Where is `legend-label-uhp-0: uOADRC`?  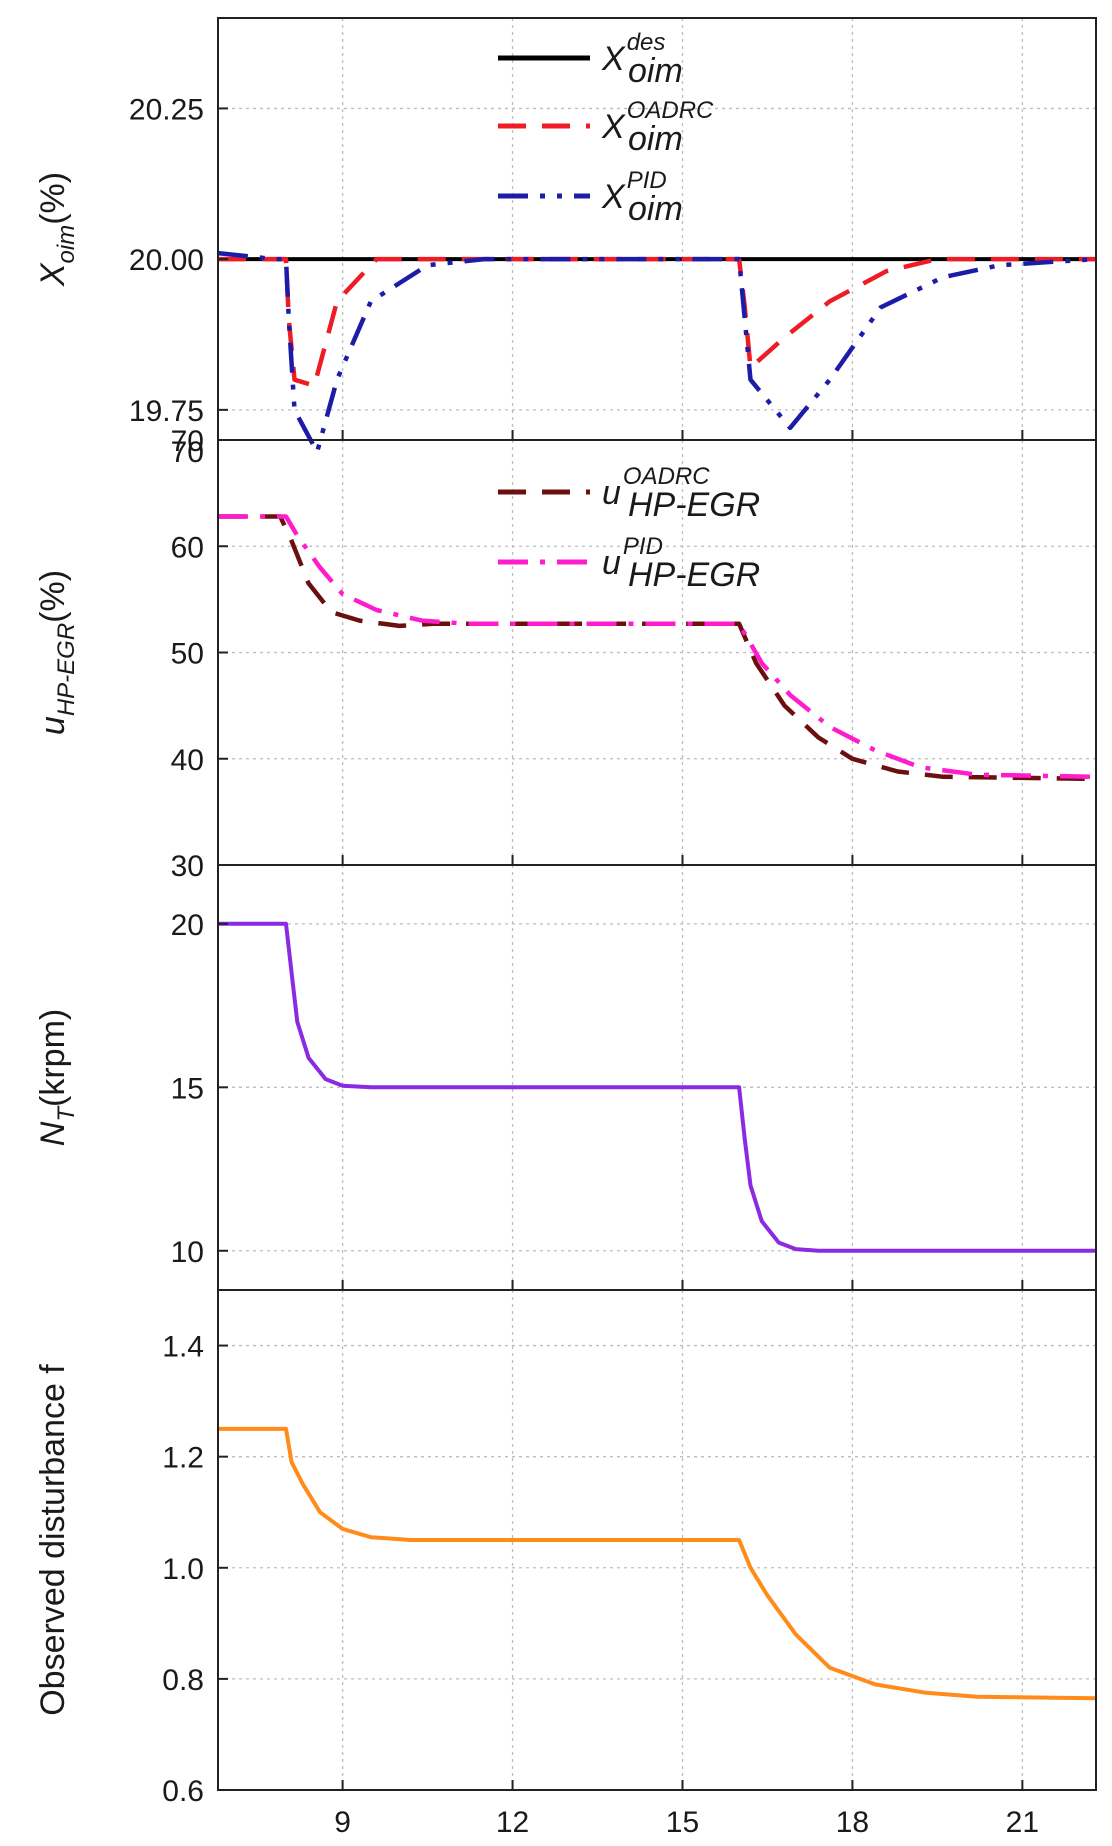 legend-label-uhp-0: uOADRC is located at coordinates (656, 487).